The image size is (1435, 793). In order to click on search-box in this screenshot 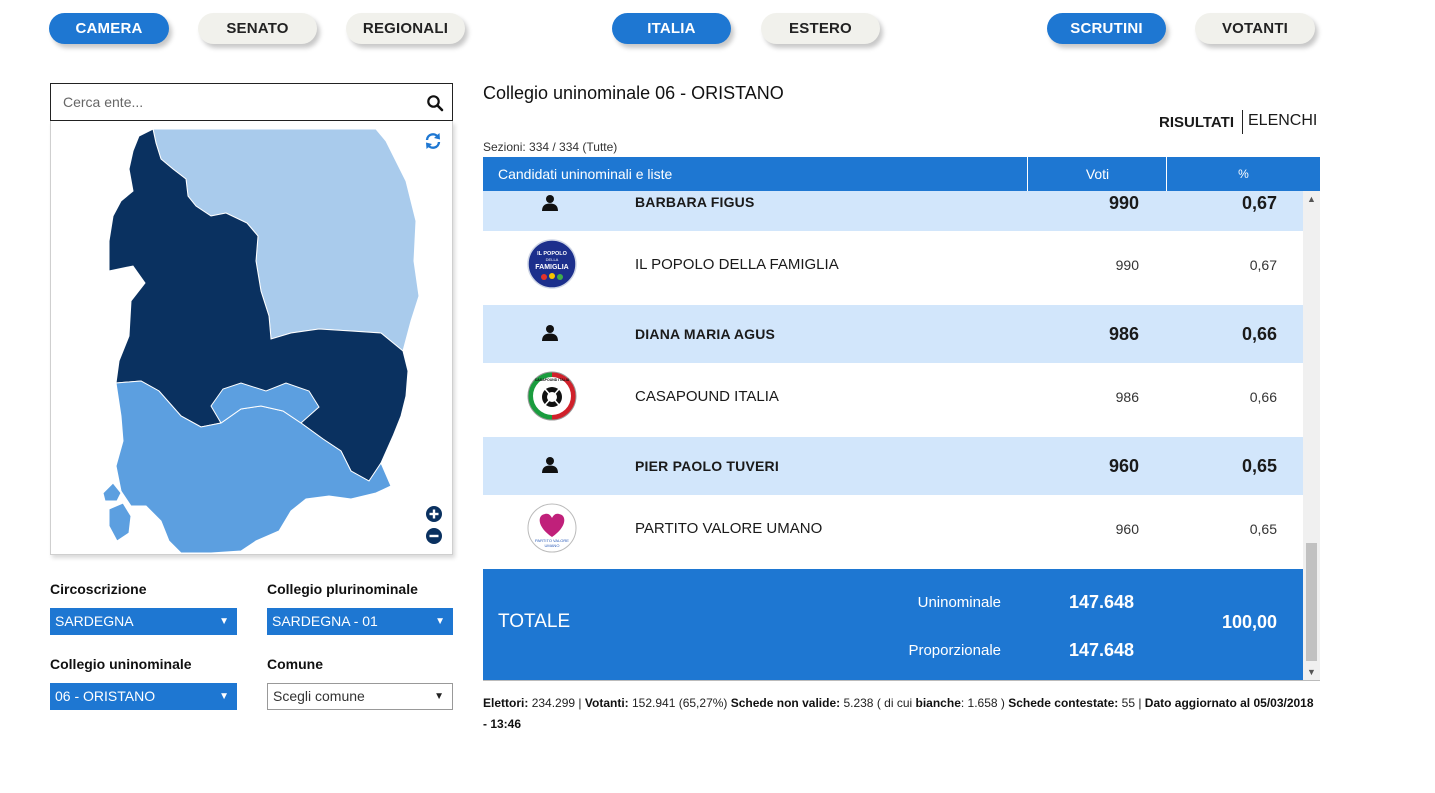, I will do `click(251, 102)`.